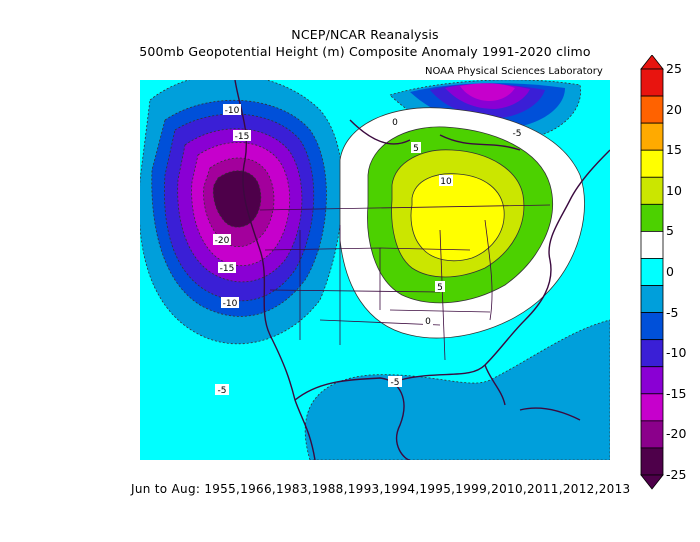 The height and width of the screenshot is (542, 700). What do you see at coordinates (457, 389) in the screenshot?
I see `southeast-fill` at bounding box center [457, 389].